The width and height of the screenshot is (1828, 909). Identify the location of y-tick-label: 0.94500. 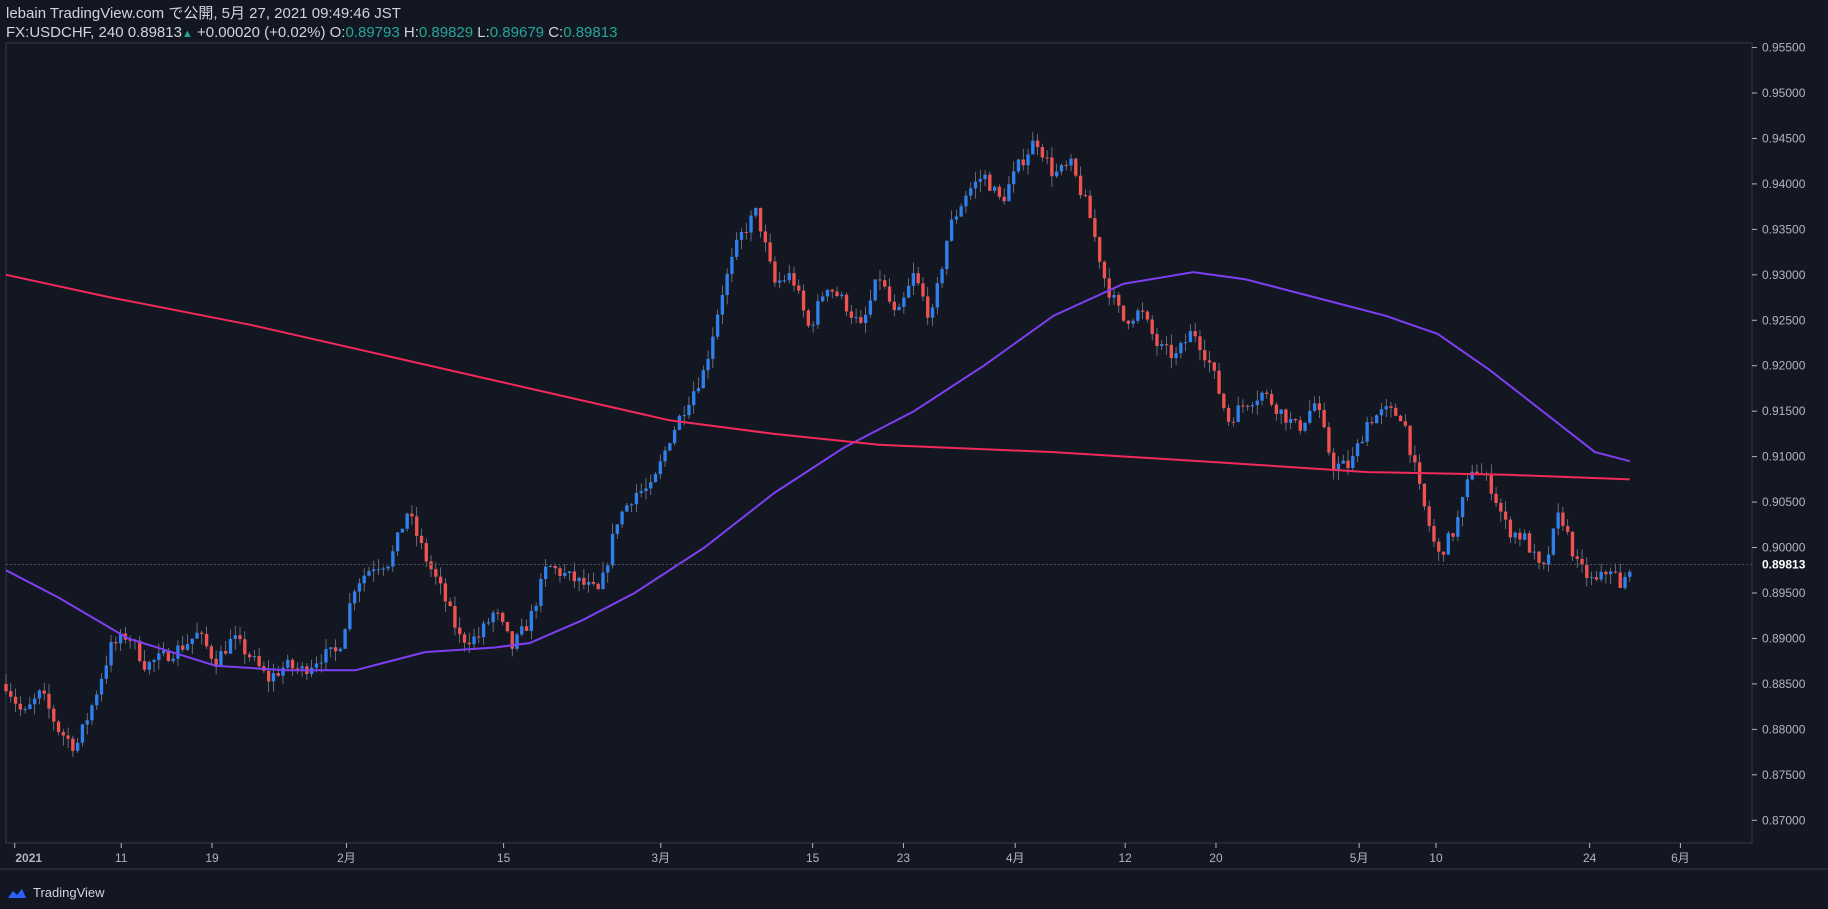
(1784, 138).